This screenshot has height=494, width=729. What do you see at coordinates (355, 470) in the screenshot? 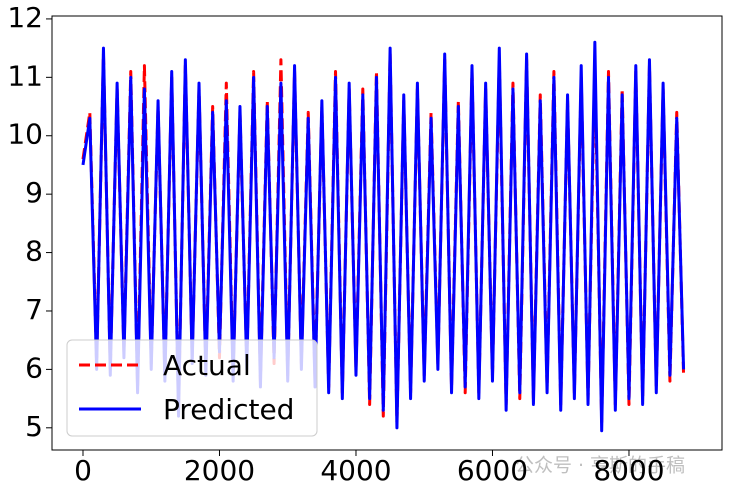
I see `x-tick-label: 4000` at bounding box center [355, 470].